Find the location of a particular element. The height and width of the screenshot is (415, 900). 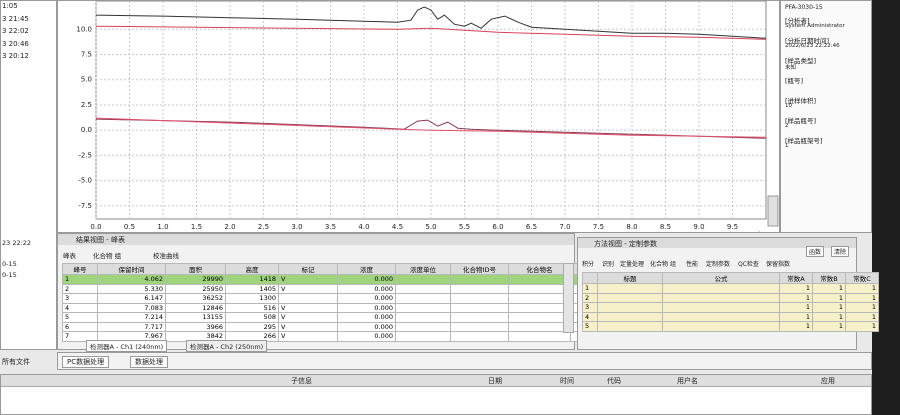

column-header: 峰号 is located at coordinates (80, 269).